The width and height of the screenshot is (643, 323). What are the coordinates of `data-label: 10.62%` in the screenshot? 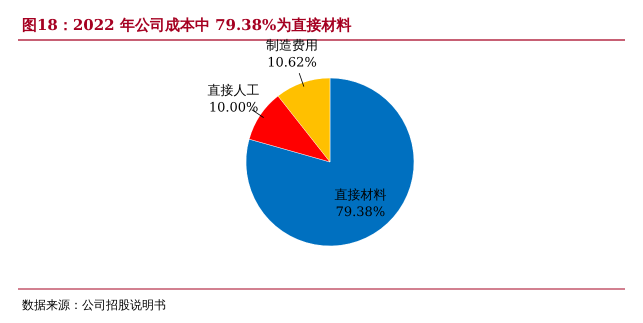 It's located at (292, 62).